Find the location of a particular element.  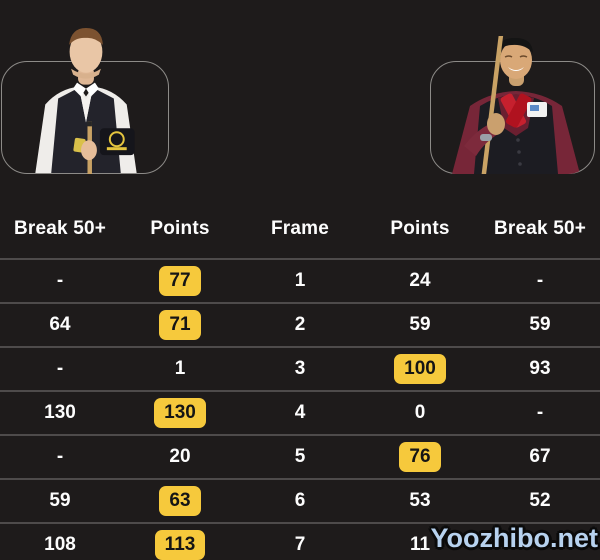

winner-points-badge: 77 is located at coordinates (180, 281).